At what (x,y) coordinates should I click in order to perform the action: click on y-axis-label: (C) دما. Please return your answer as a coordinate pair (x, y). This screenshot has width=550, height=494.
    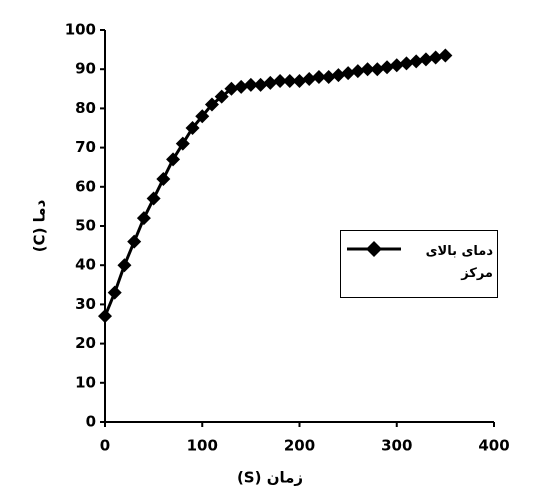
    Looking at the image, I should click on (40, 225).